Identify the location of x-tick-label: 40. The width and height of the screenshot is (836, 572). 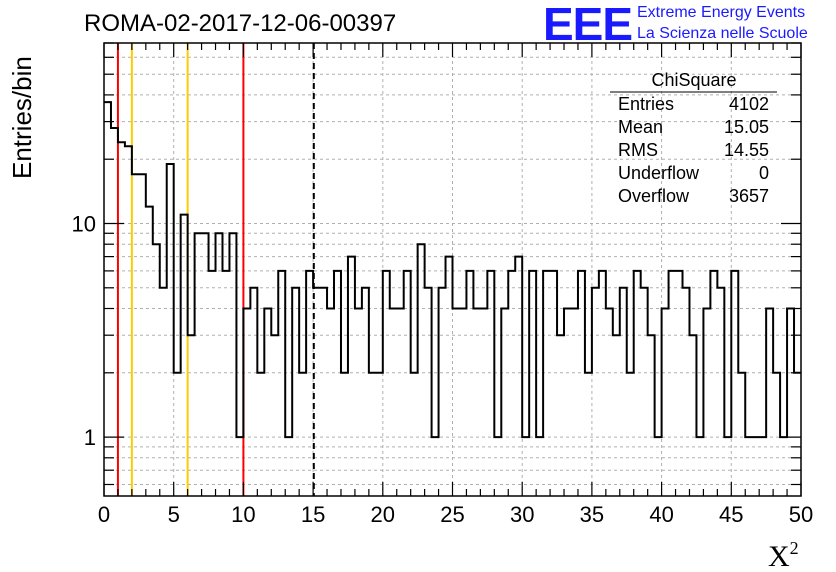
(661, 514).